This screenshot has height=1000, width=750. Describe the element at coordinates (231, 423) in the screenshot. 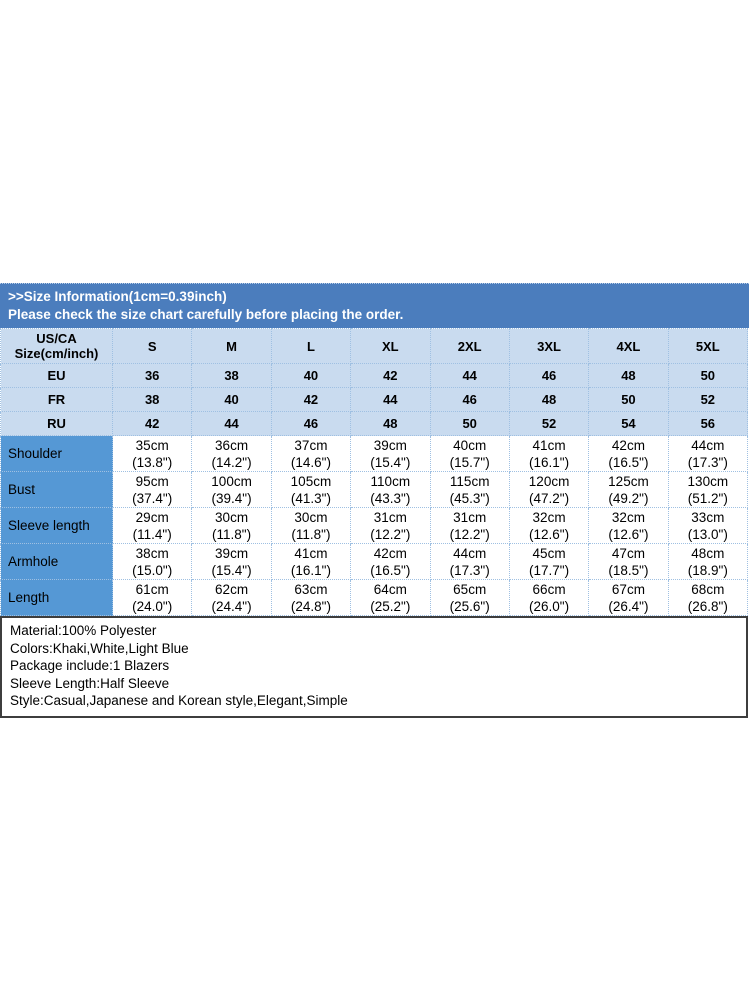

I see `region-size-value: 44` at that location.